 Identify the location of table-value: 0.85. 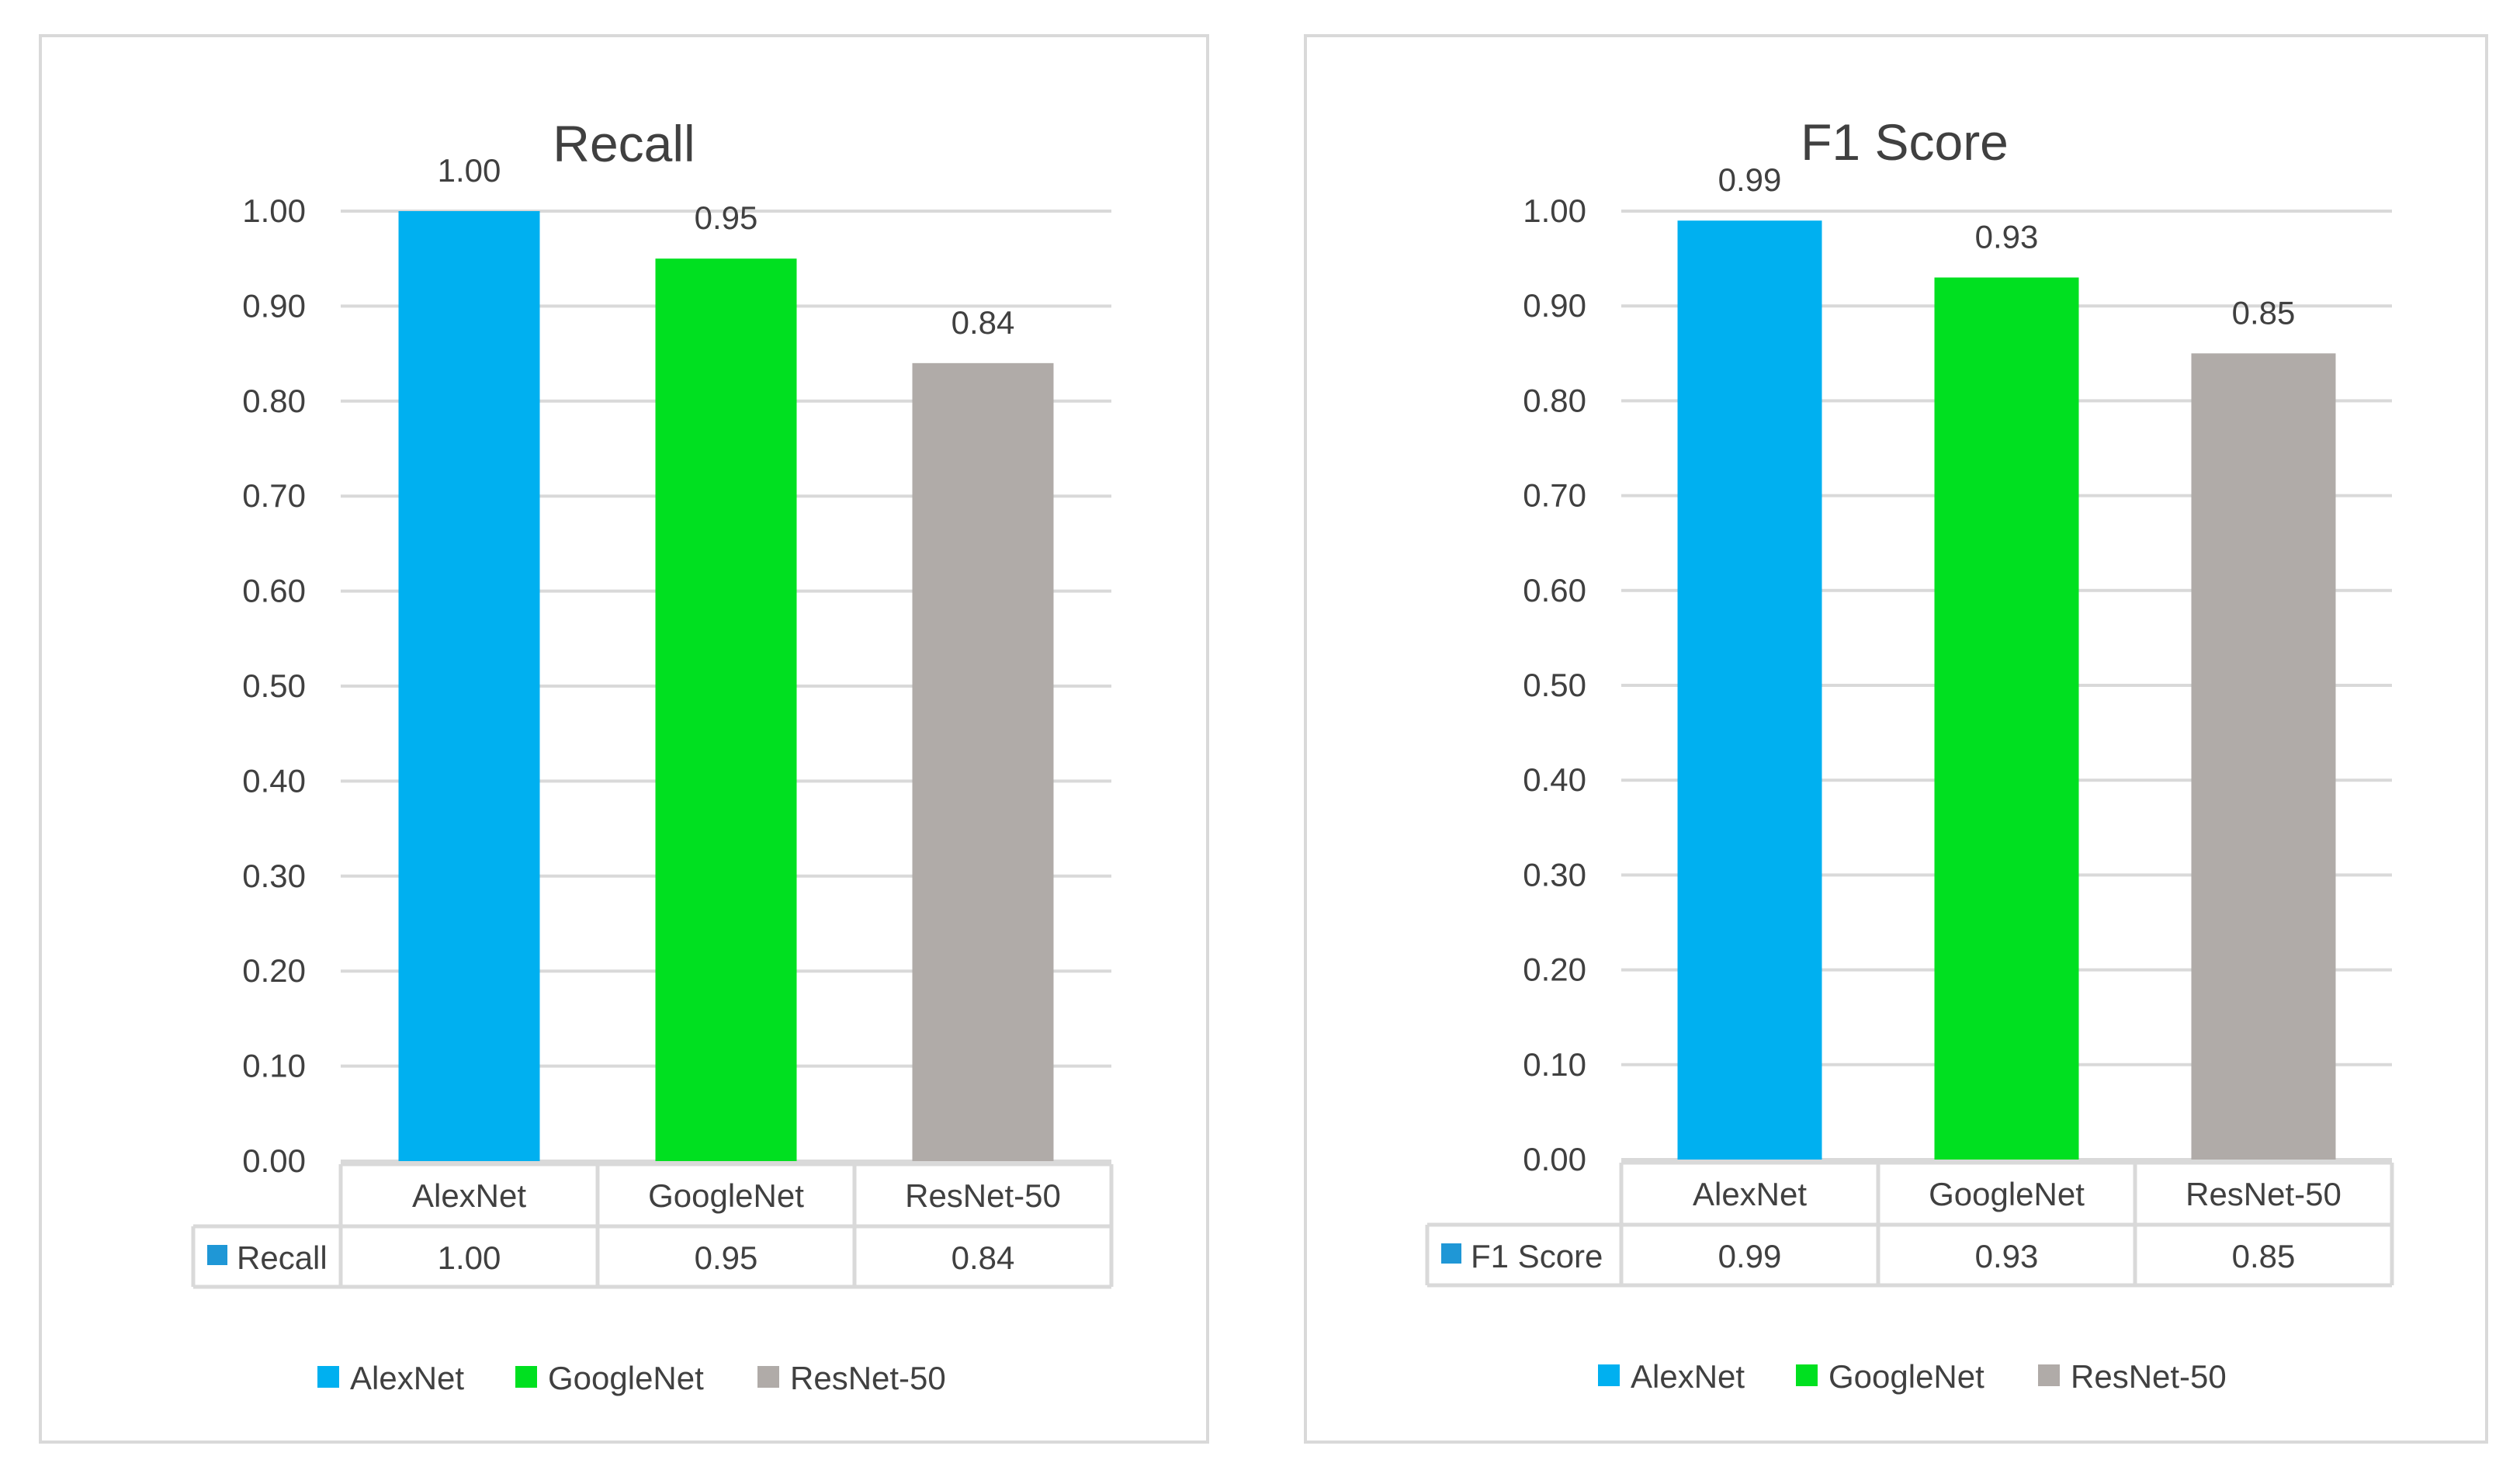
(2264, 1256).